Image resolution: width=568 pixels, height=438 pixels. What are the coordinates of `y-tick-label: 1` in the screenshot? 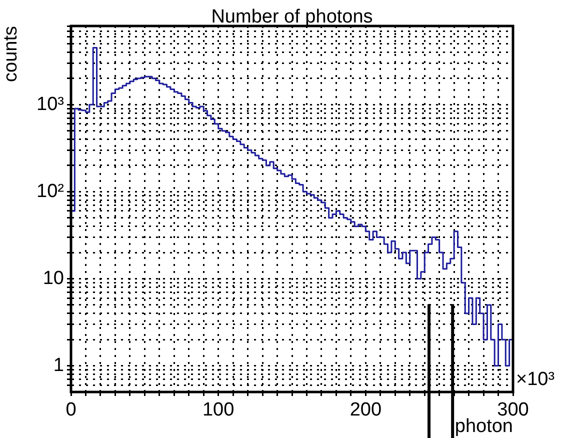 It's located at (58, 365).